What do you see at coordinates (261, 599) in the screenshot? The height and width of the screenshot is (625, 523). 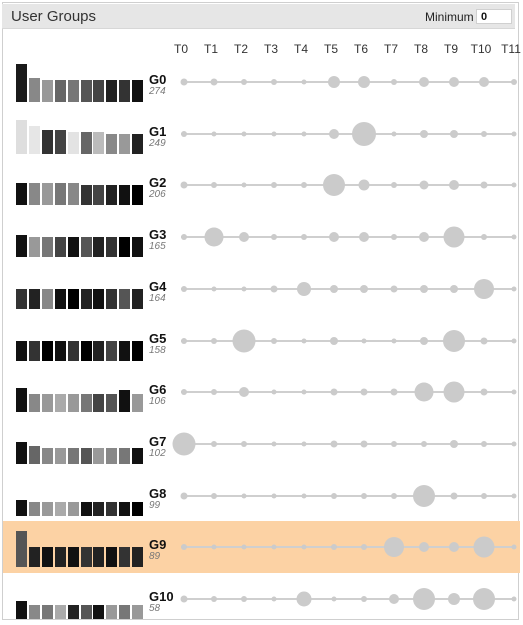 I see `group-row-g10: G10 58` at bounding box center [261, 599].